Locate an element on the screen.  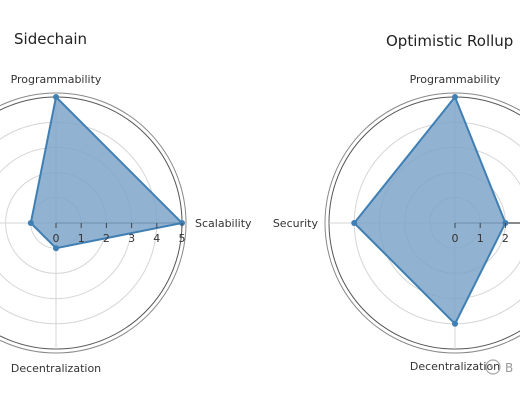
watermark-text: B is located at coordinates (509, 368).